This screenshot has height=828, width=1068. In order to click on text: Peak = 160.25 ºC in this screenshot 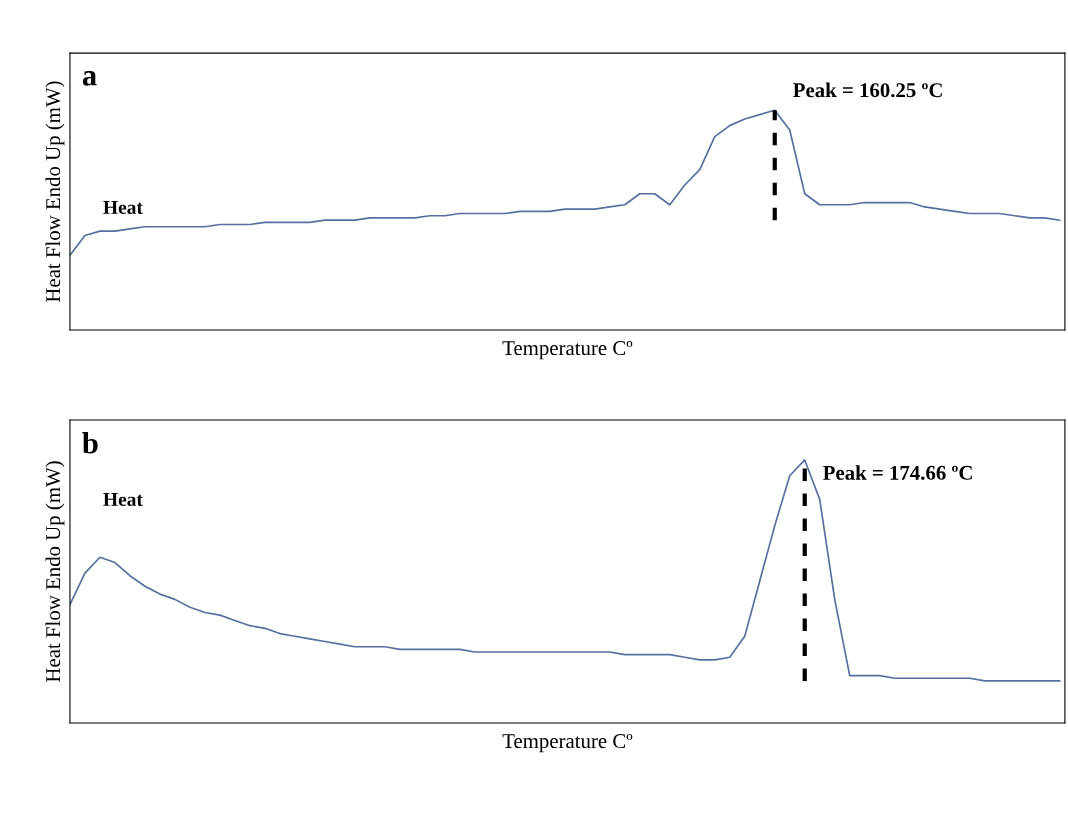, I will do `click(867, 90)`.